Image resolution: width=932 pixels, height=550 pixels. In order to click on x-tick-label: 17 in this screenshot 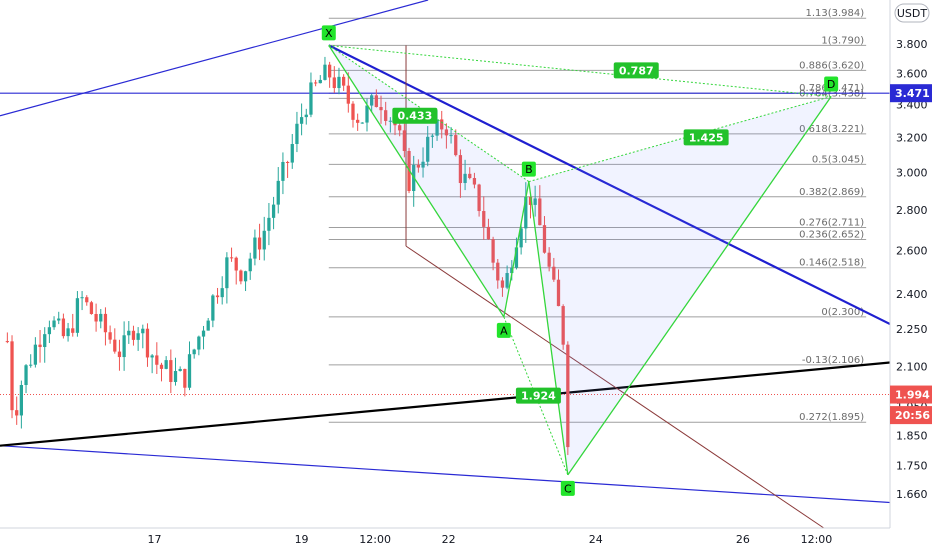, I will do `click(154, 539)`.